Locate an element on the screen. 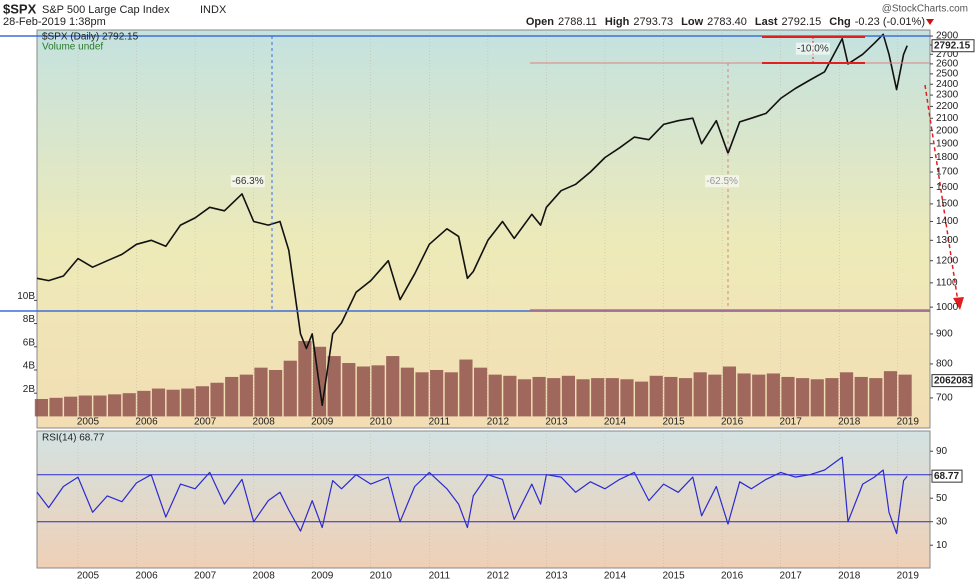 The height and width of the screenshot is (582, 975). last-value-label: 68.77 is located at coordinates (946, 476).